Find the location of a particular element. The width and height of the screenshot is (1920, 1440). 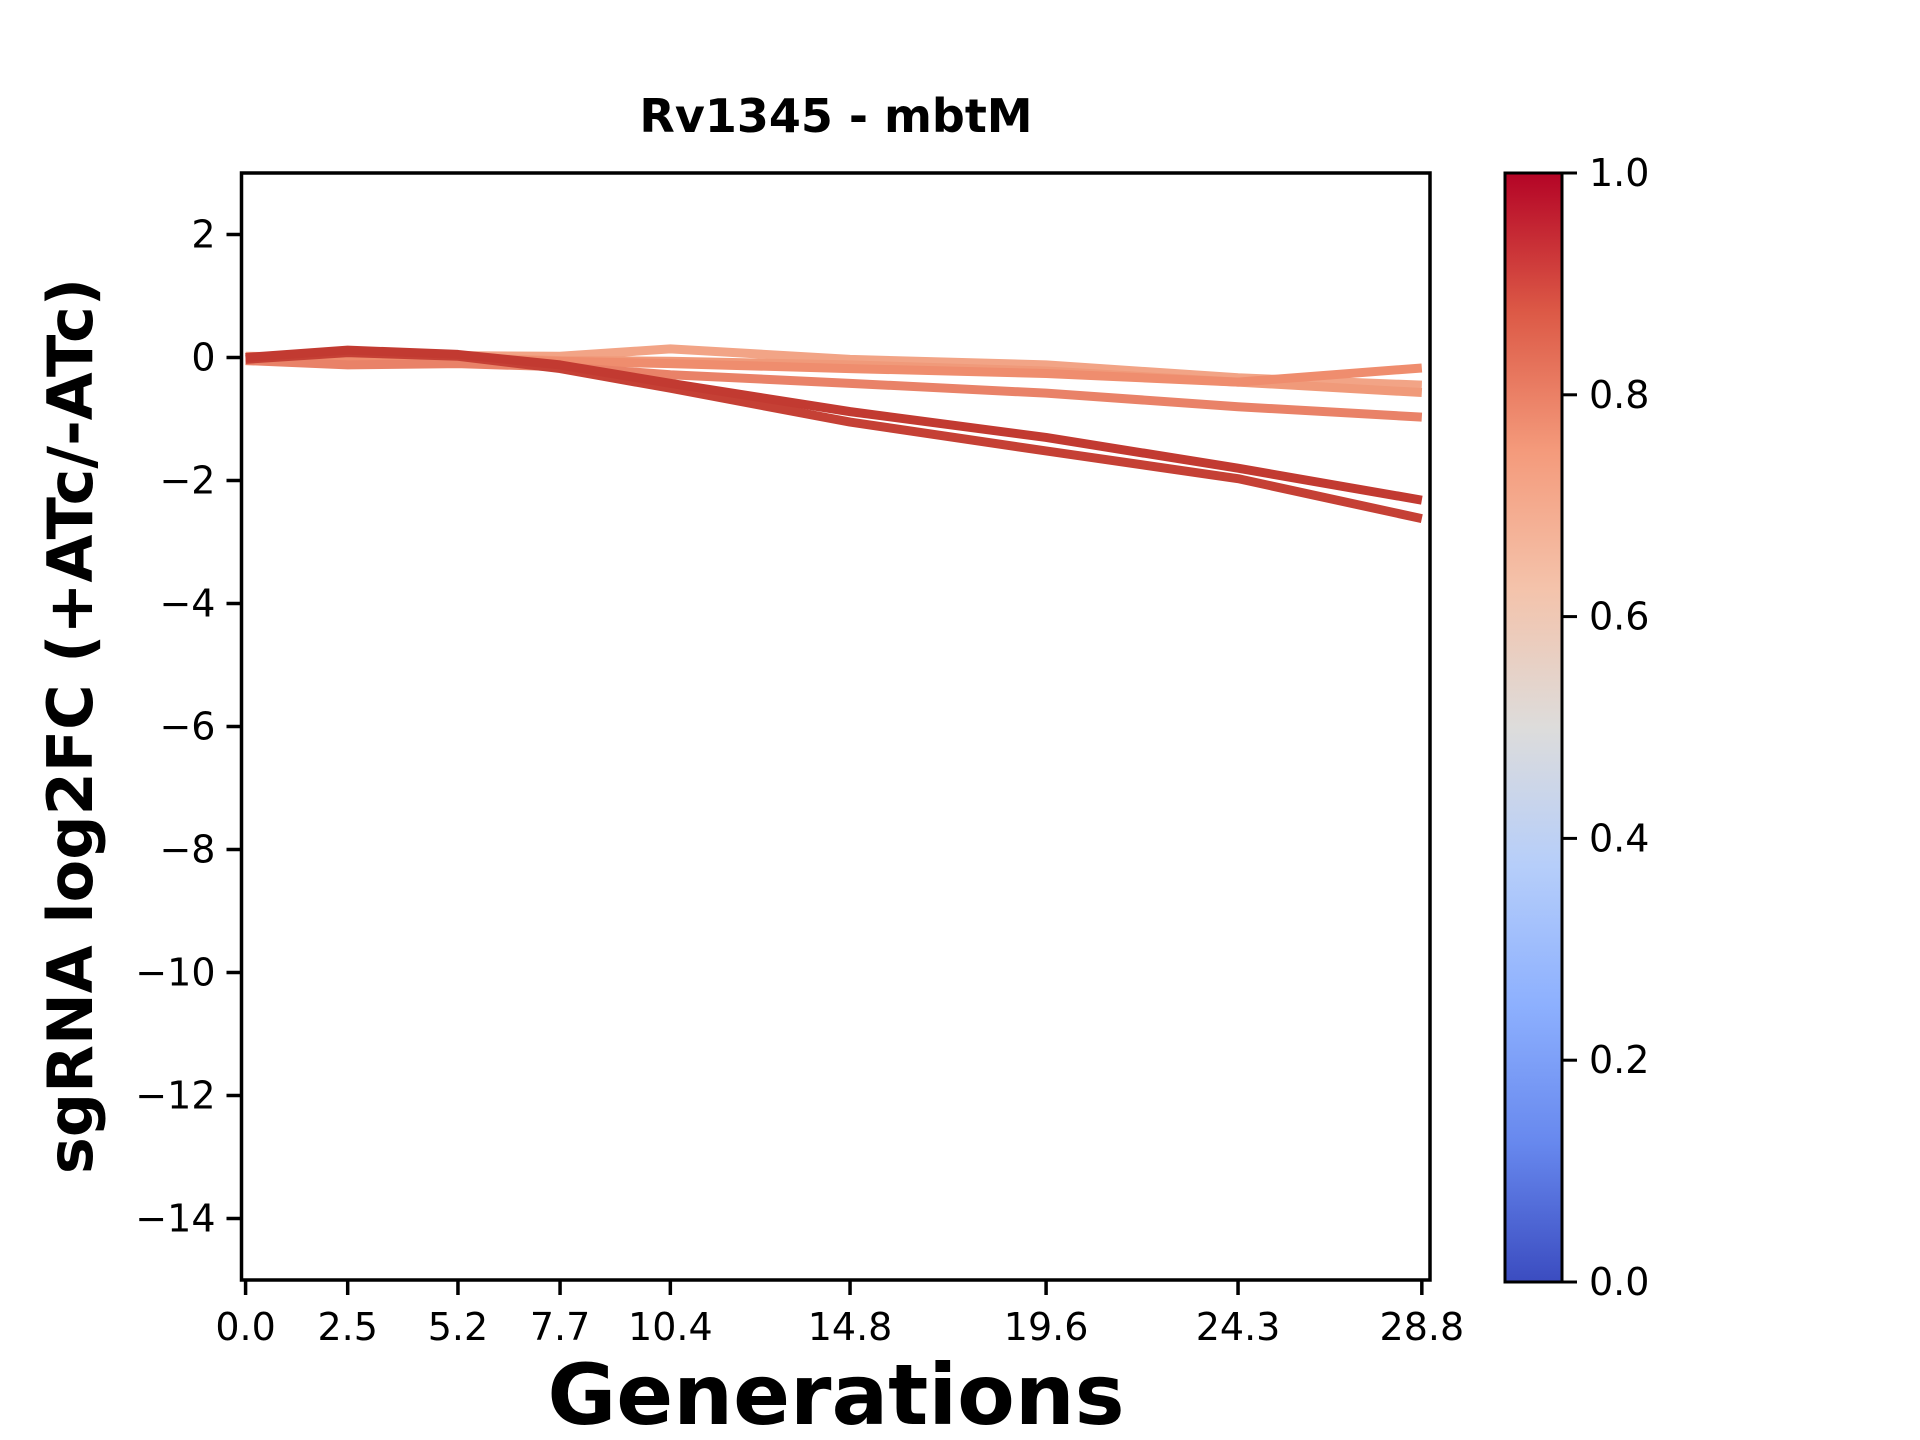

colorbar-tick-label: 1.0 is located at coordinates (1619, 173).